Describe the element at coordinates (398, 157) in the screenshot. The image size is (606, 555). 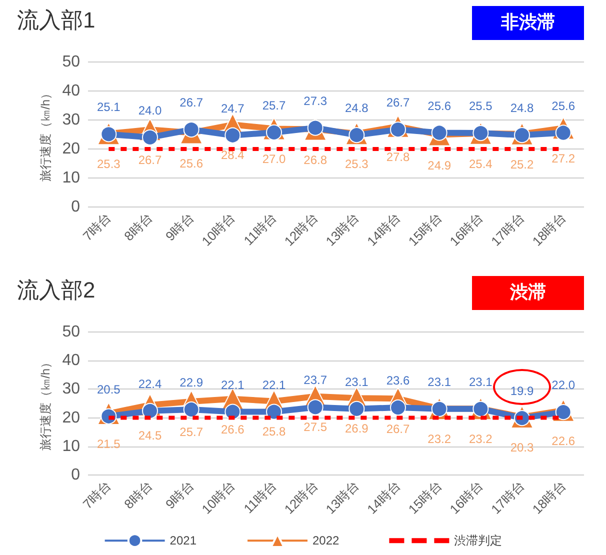
I see `data-label: 27.8` at that location.